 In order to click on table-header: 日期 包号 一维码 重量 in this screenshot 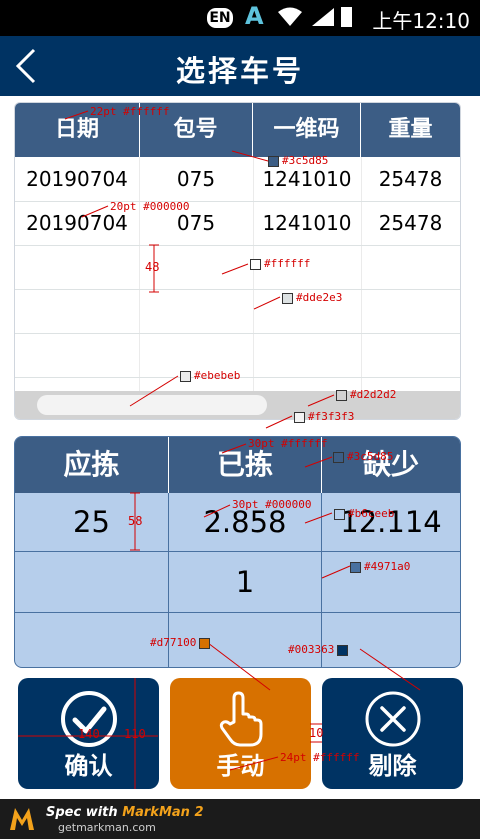, I will do `click(237, 130)`.